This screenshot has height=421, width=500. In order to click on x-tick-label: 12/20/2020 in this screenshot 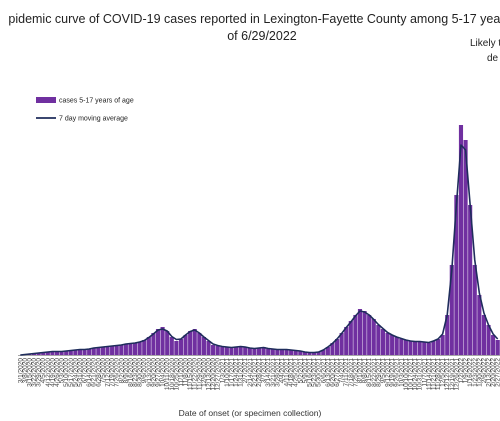, I will do `click(213, 374)`.